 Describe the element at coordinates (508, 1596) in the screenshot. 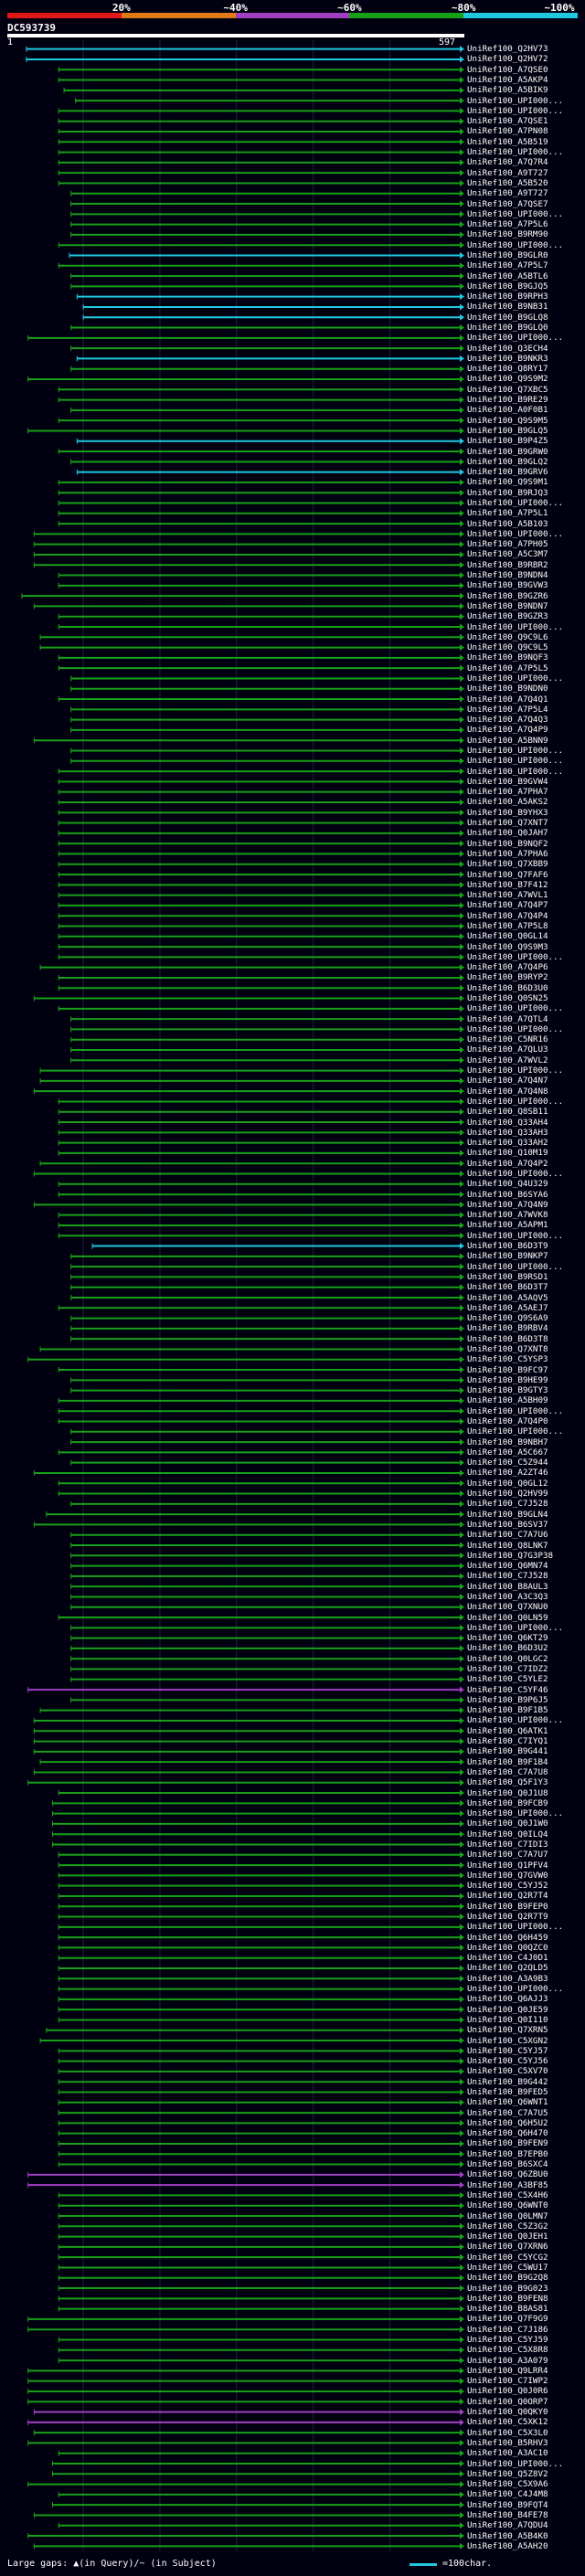

I see `hit-label: UniRef100_A3C3Q3` at that location.